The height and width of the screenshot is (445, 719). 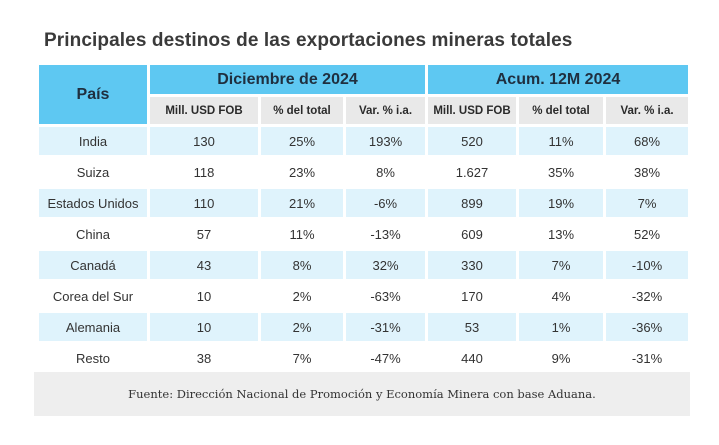 I want to click on value-cell: 53, so click(x=472, y=327).